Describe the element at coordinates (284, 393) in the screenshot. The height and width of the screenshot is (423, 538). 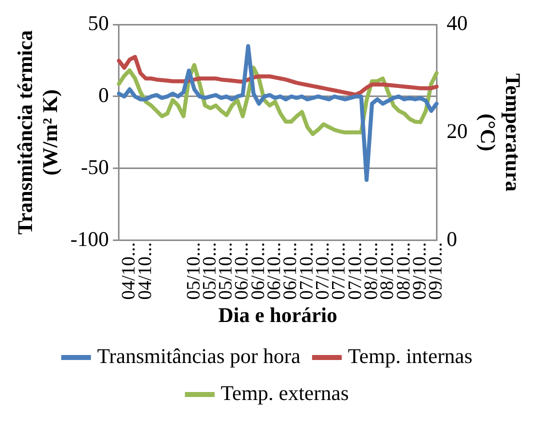
I see `legend-label: Temp. externas` at that location.